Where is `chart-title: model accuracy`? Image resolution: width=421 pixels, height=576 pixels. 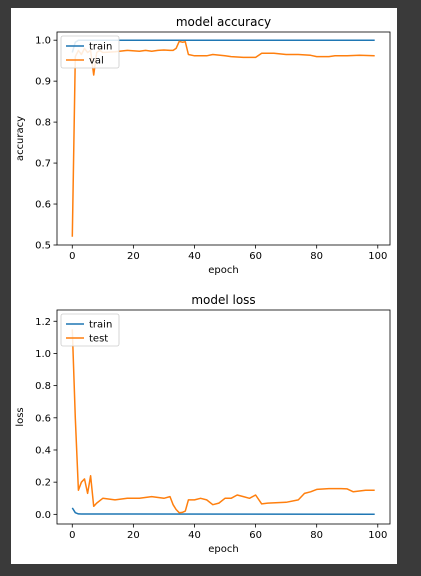
chart-title: model accuracy is located at coordinates (223, 22).